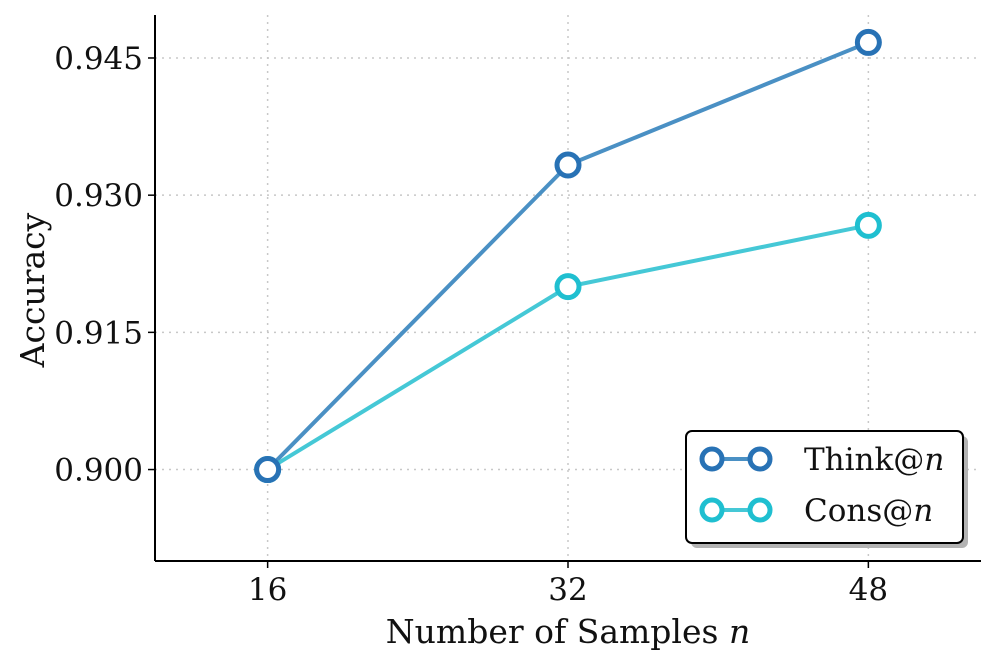 This screenshot has width=997, height=671. I want to click on legend-label-2: Cons@n, so click(868, 511).